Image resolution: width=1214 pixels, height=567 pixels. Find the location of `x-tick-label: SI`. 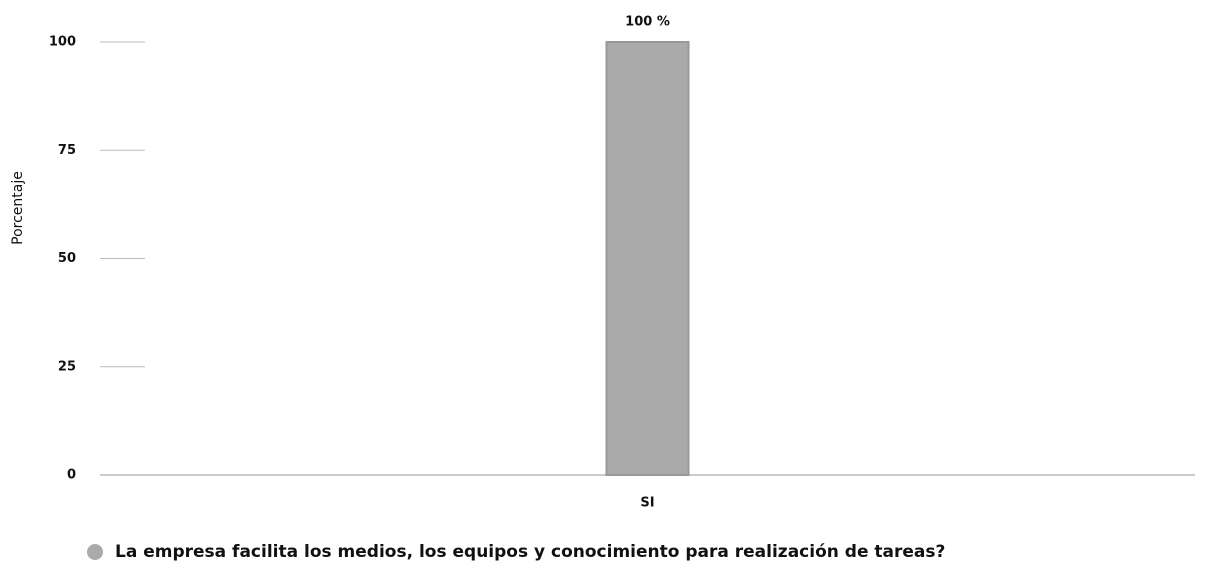

x-tick-label: SI is located at coordinates (647, 503).